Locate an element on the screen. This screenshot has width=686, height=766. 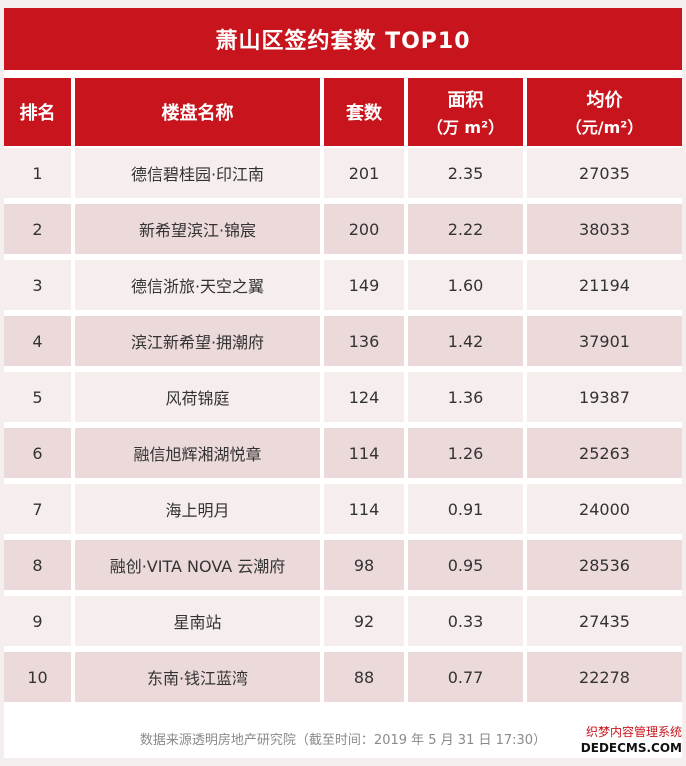
area-cell: 1.60 is located at coordinates (465, 285).